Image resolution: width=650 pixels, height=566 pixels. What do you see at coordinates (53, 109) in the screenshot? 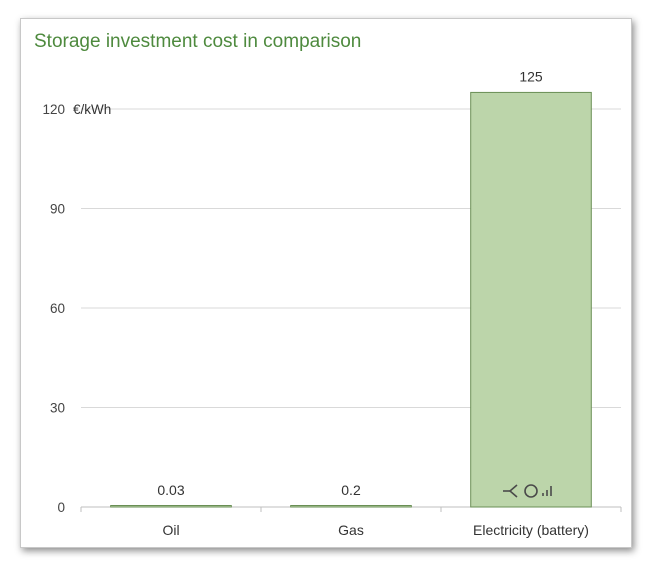
I see `y-tick-label: 120` at bounding box center [53, 109].